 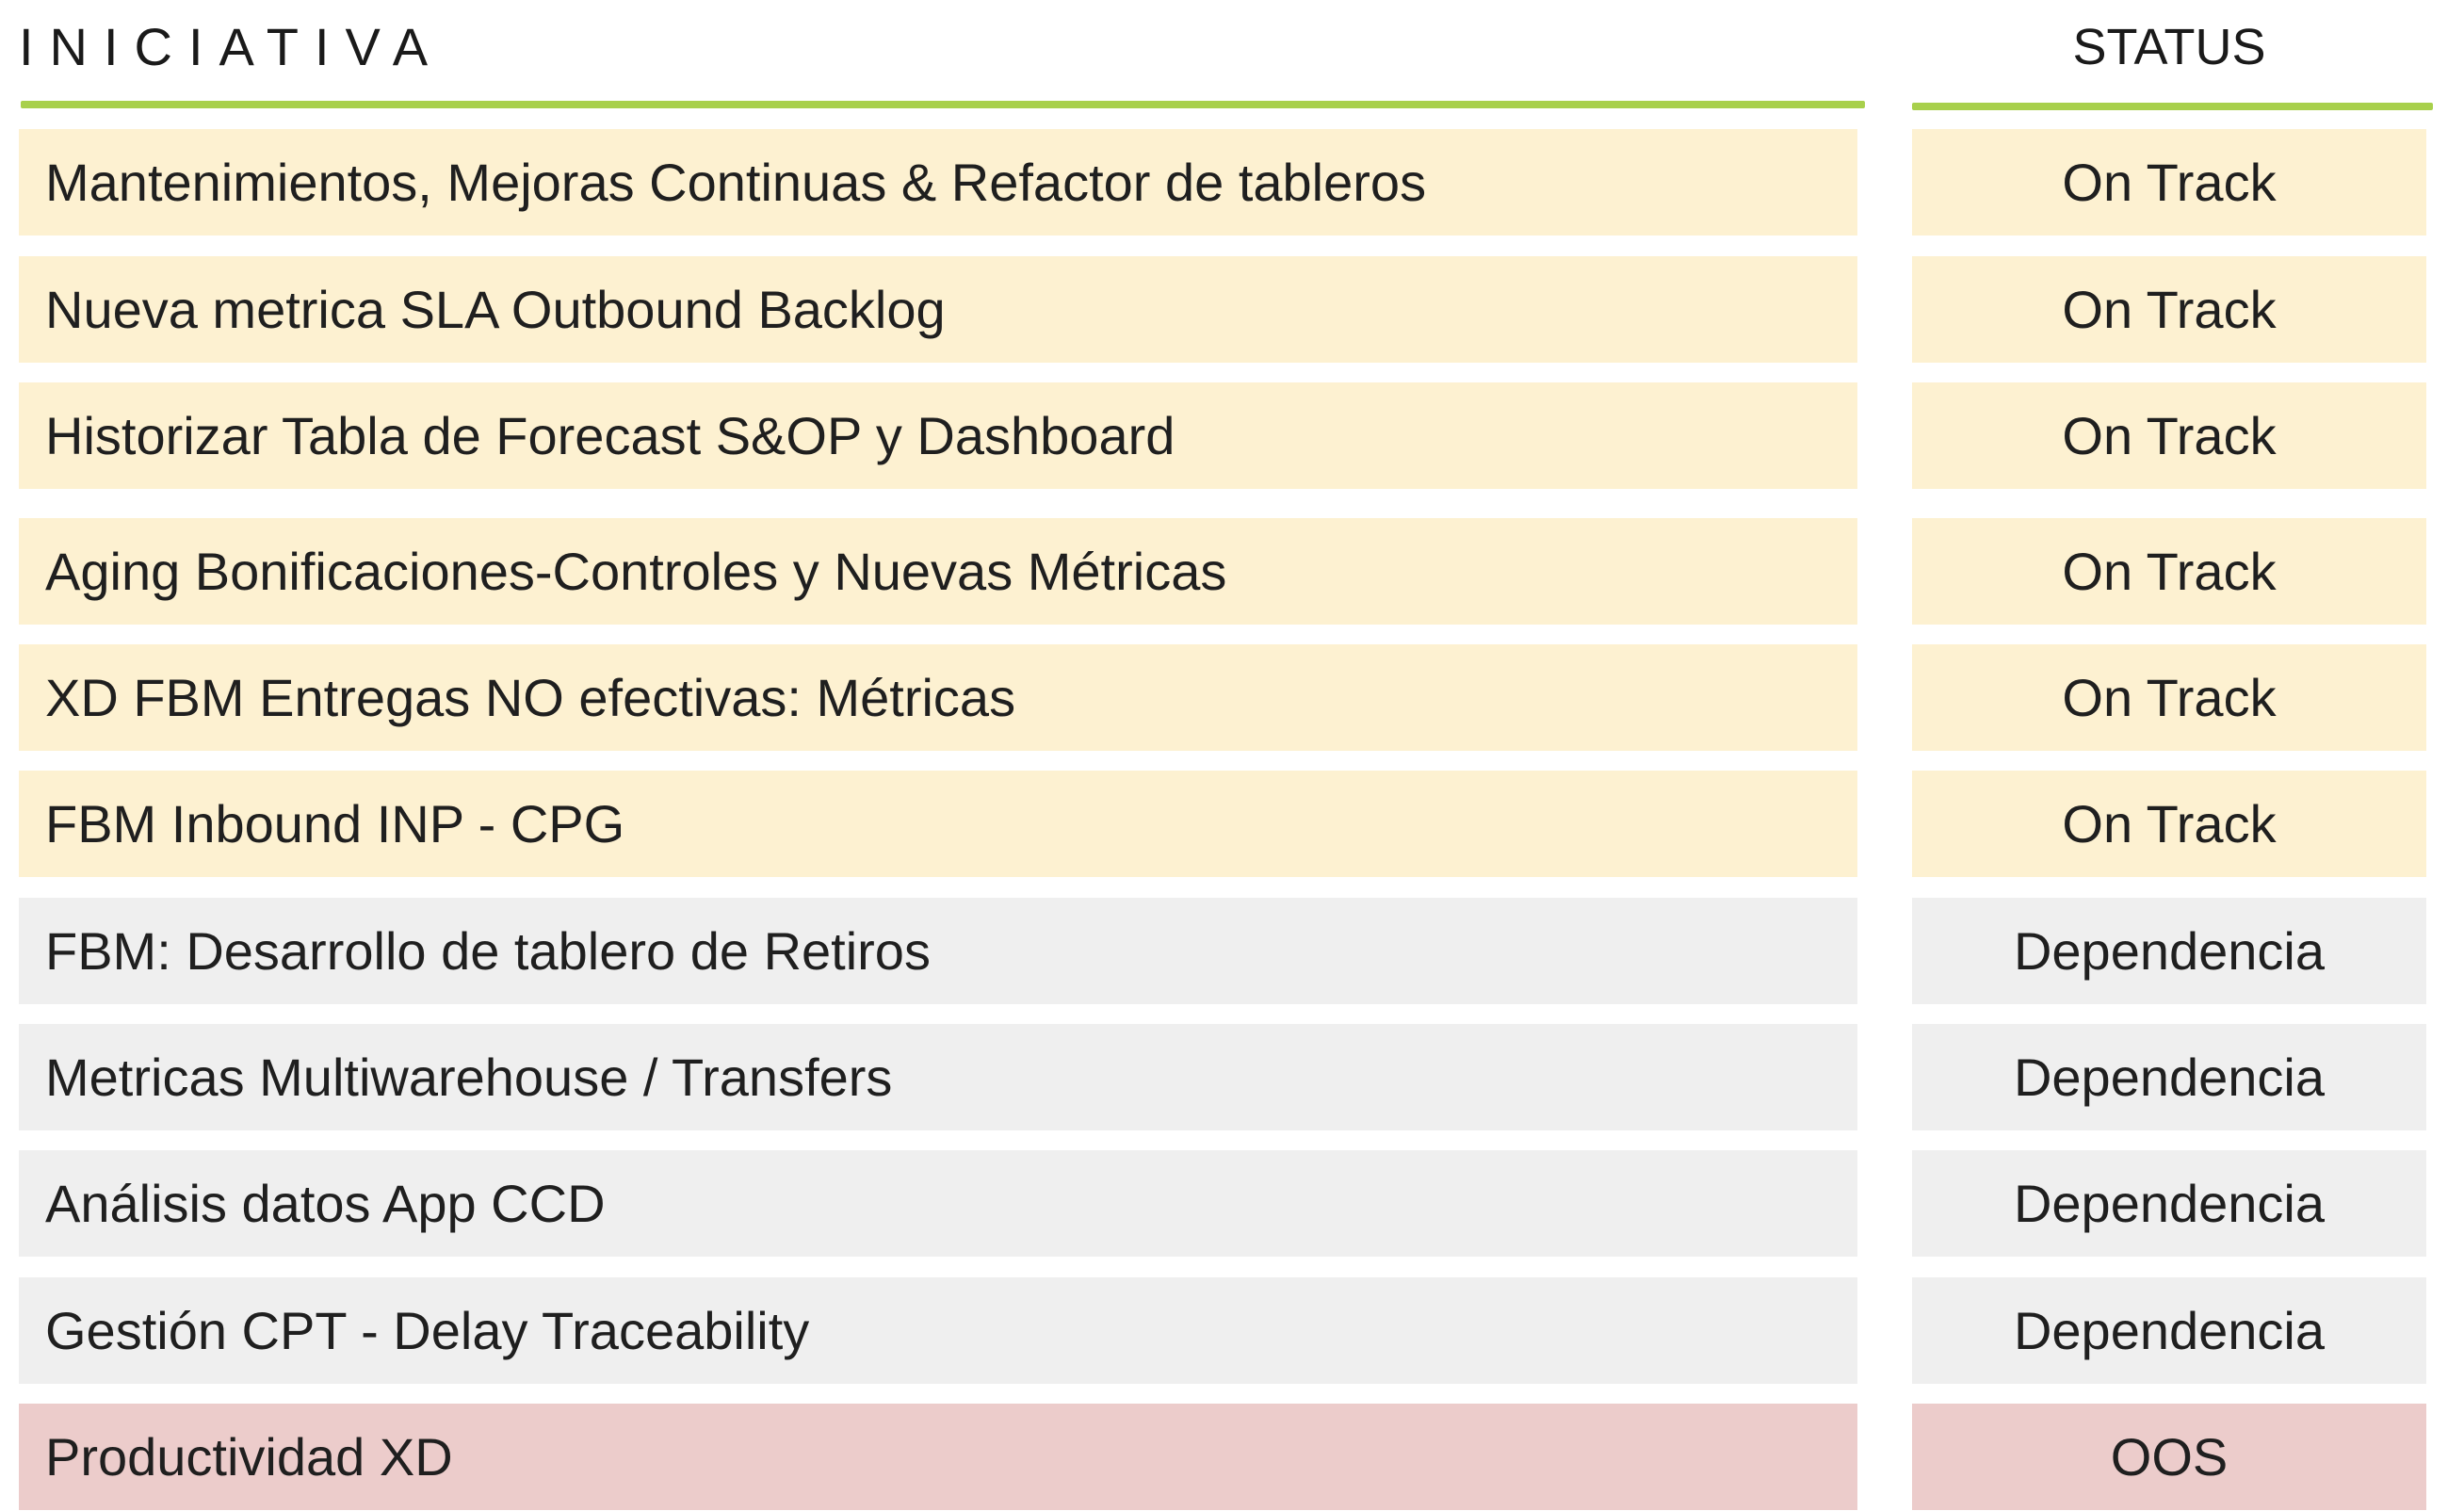 What do you see at coordinates (938, 824) in the screenshot?
I see `initiative-cell: FBM Inbound INP - CPG` at bounding box center [938, 824].